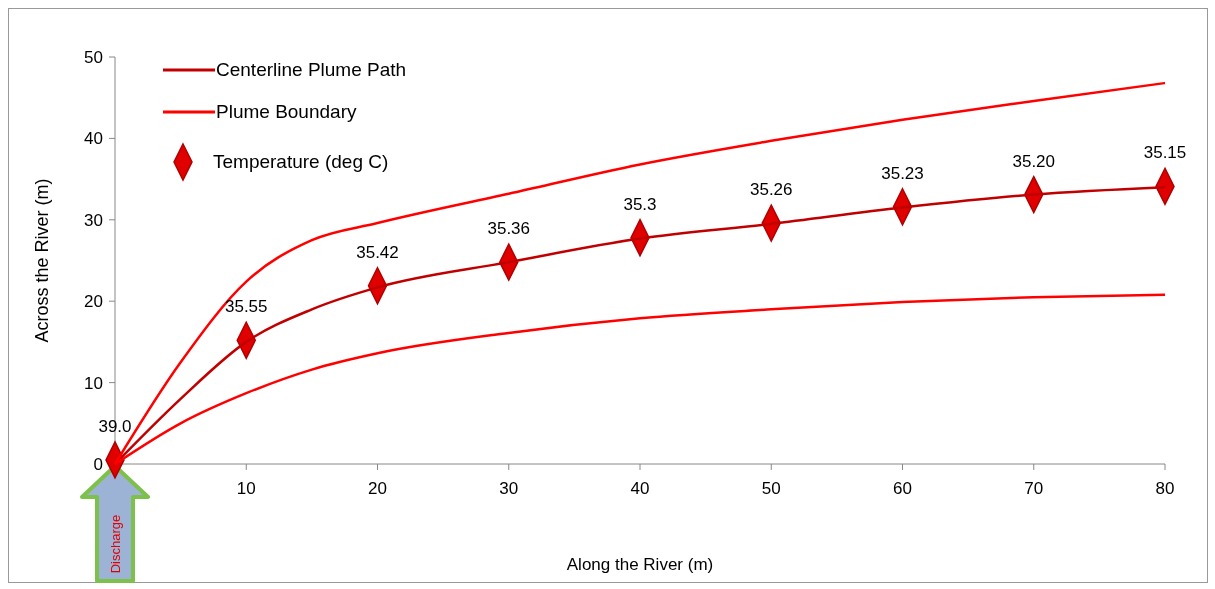  What do you see at coordinates (640, 564) in the screenshot?
I see `x-axis-title: Along the River (m)` at bounding box center [640, 564].